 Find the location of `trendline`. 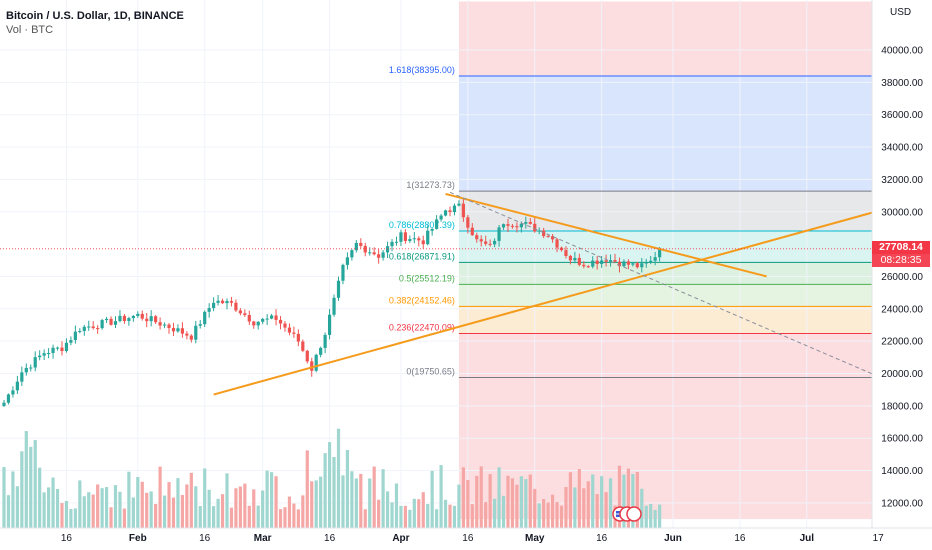

trendline is located at coordinates (606, 235).